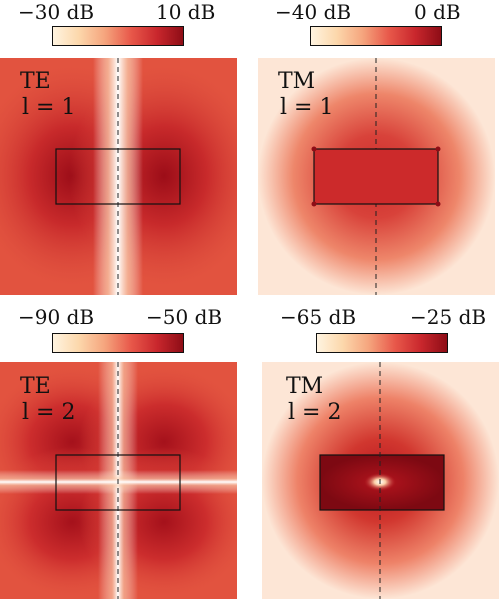  Describe the element at coordinates (35, 386) in the screenshot. I see `mode-label-te-l2: TE` at that location.